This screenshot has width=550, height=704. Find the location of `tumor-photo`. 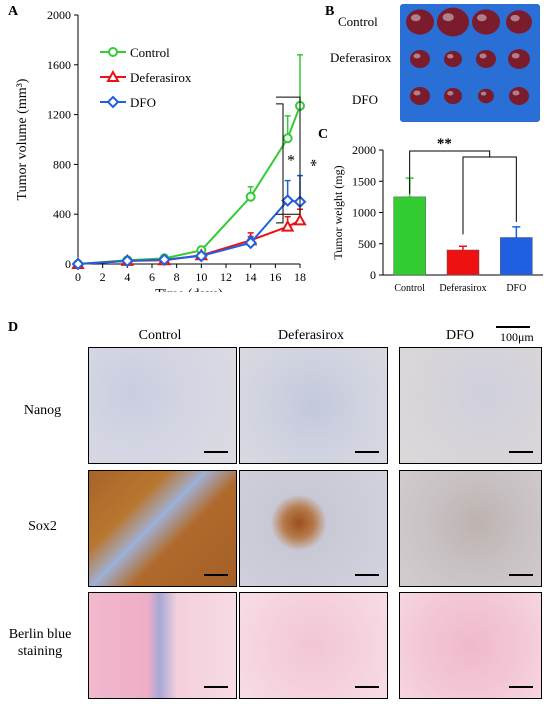

tumor-photo is located at coordinates (470, 63).